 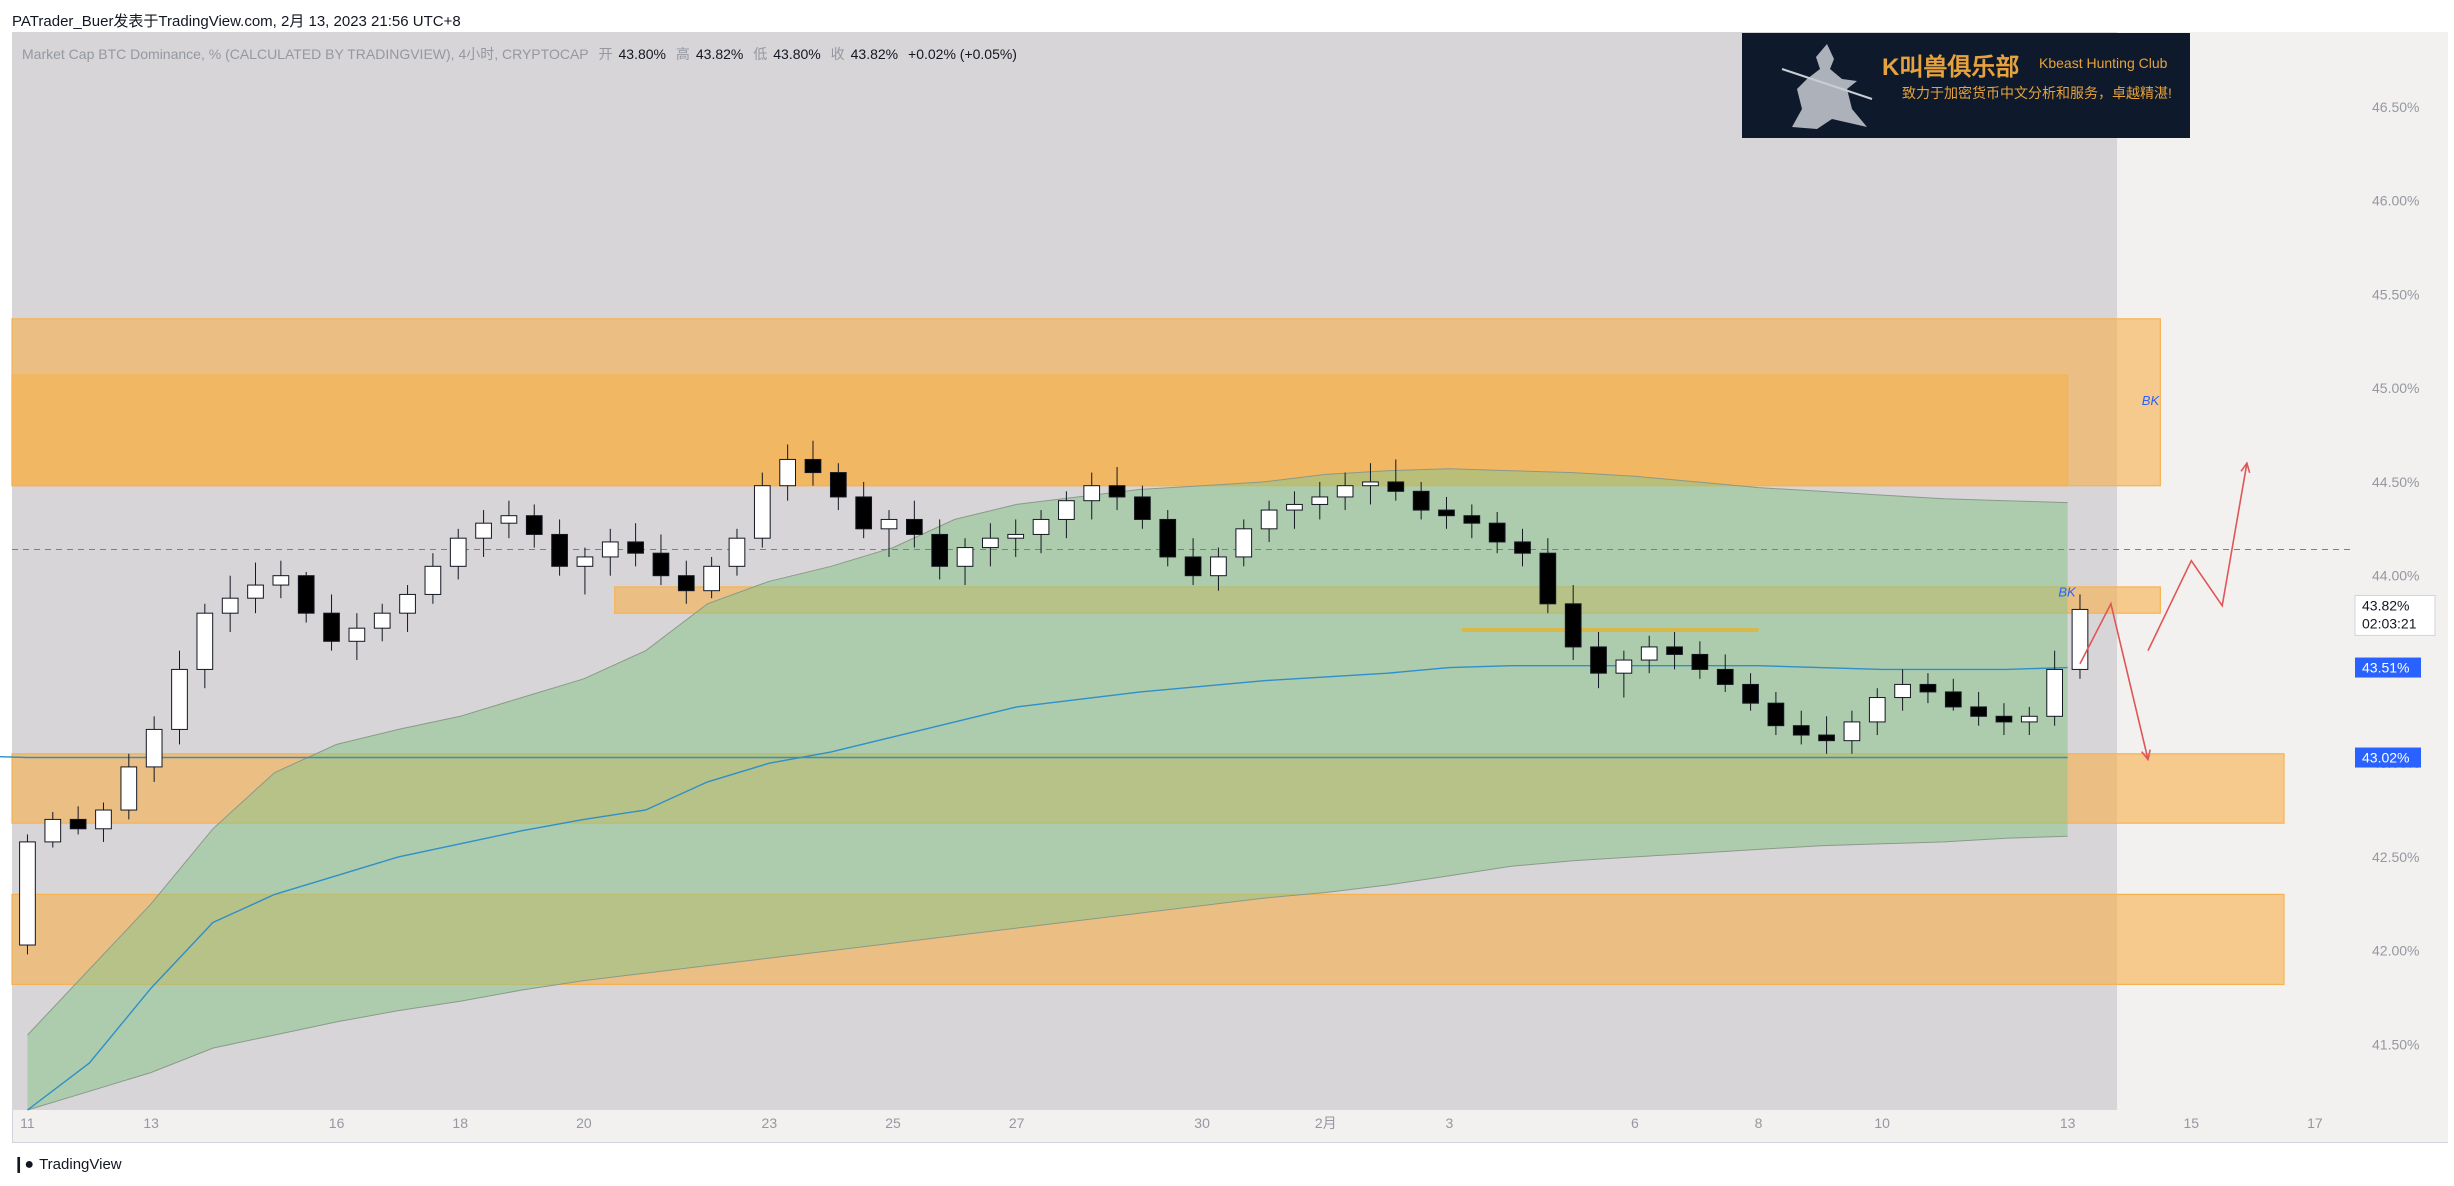 What do you see at coordinates (2315, 1123) in the screenshot?
I see `x-tick-label: 17` at bounding box center [2315, 1123].